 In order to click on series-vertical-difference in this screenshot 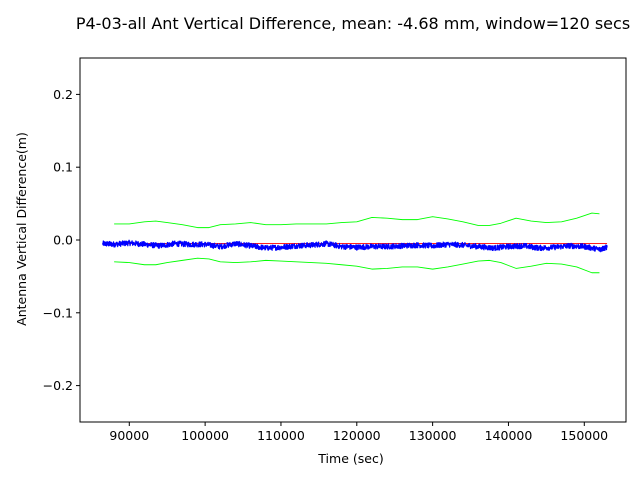, I will do `click(355, 246)`.